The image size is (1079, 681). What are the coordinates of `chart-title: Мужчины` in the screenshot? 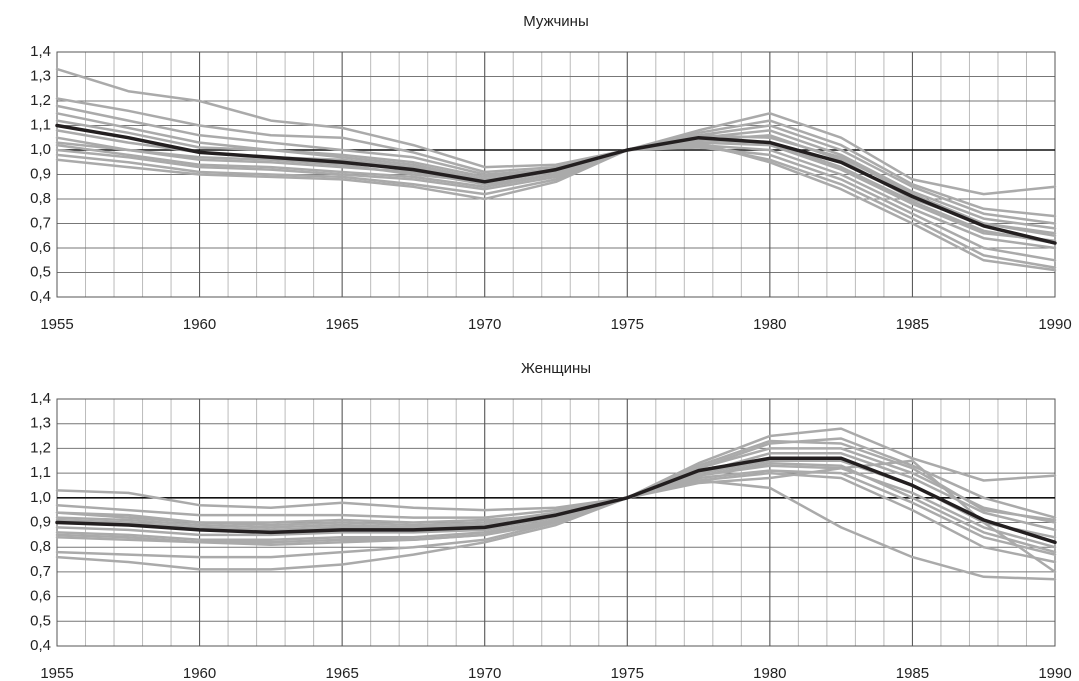 It's located at (555, 21).